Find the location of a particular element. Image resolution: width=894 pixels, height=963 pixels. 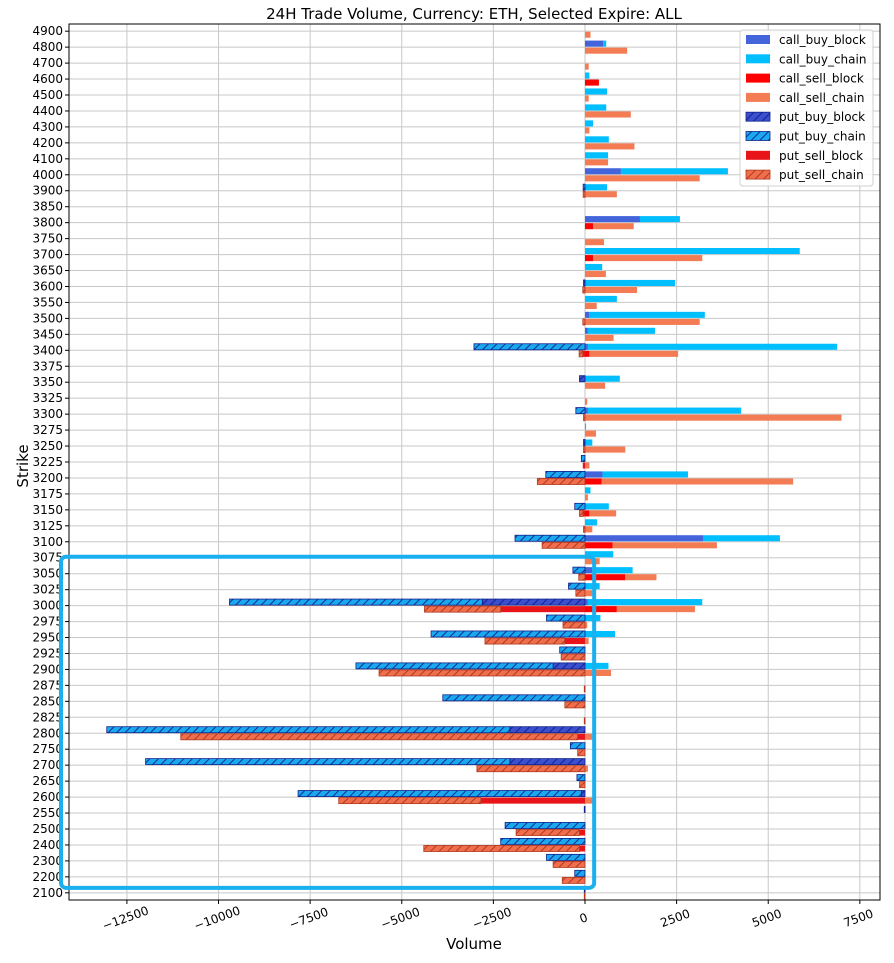

x-tick-label: 7500 is located at coordinates (858, 918).